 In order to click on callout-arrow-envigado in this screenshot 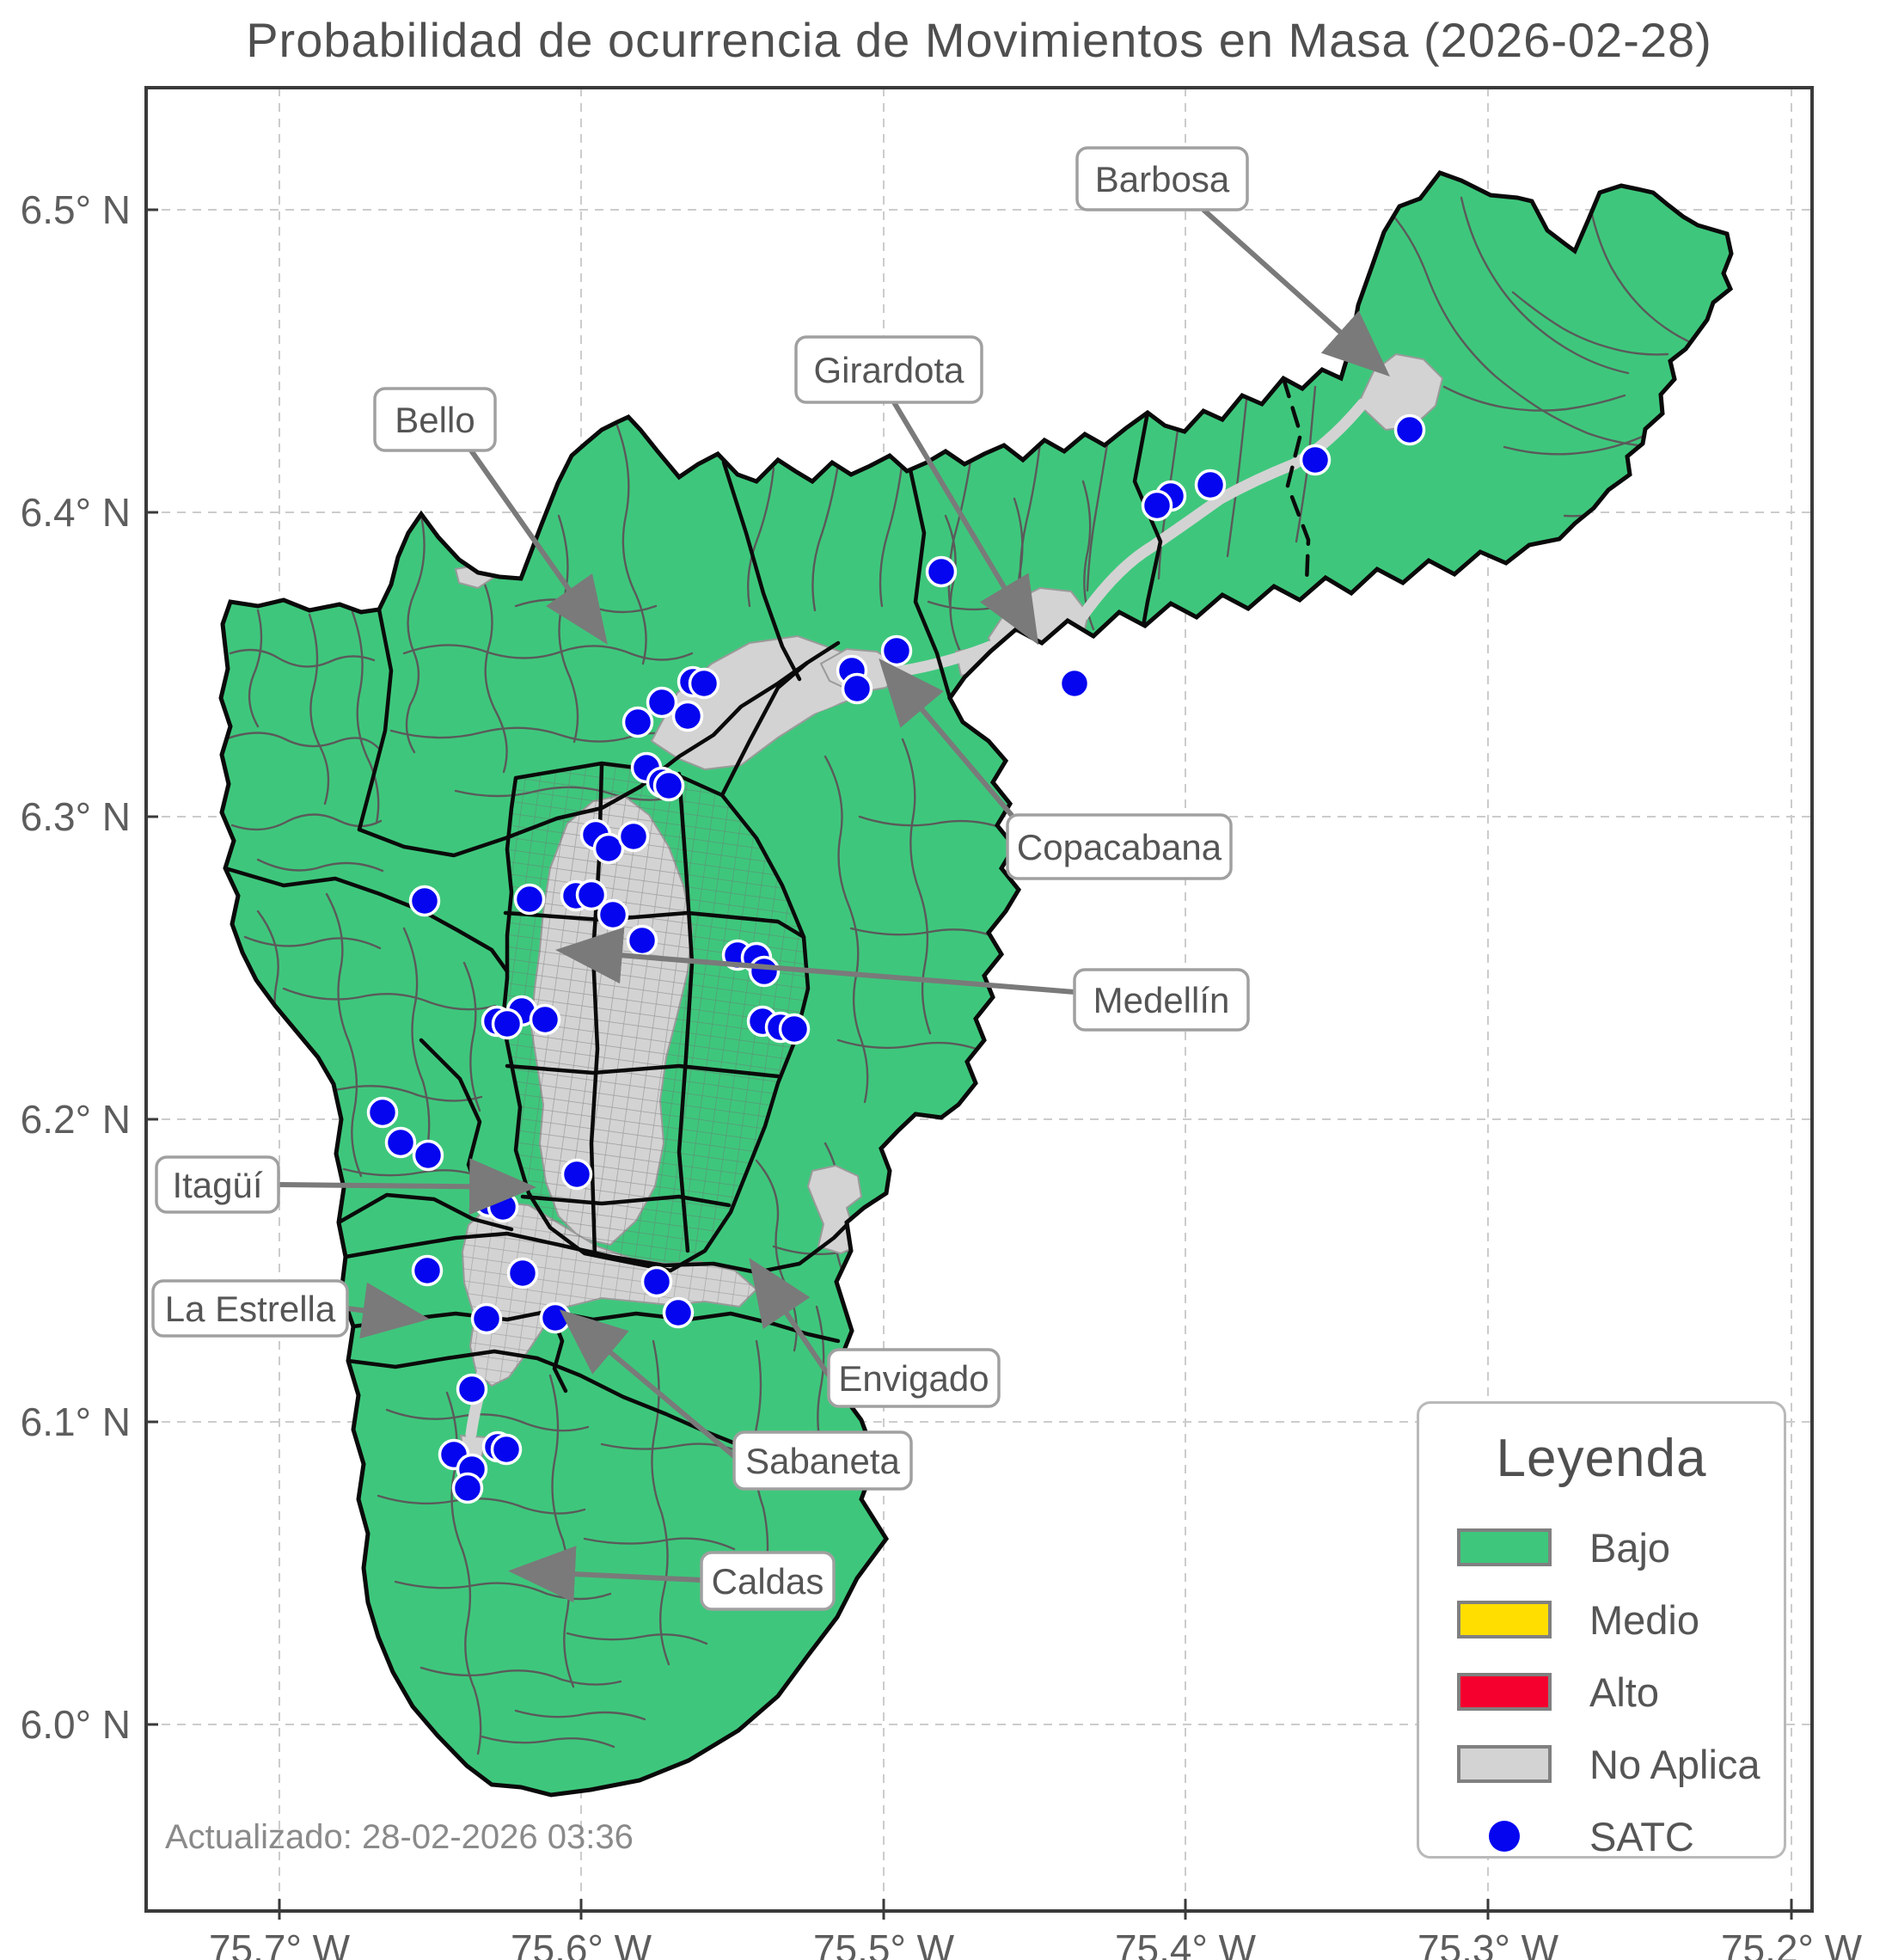, I will do `click(790, 1317)`.